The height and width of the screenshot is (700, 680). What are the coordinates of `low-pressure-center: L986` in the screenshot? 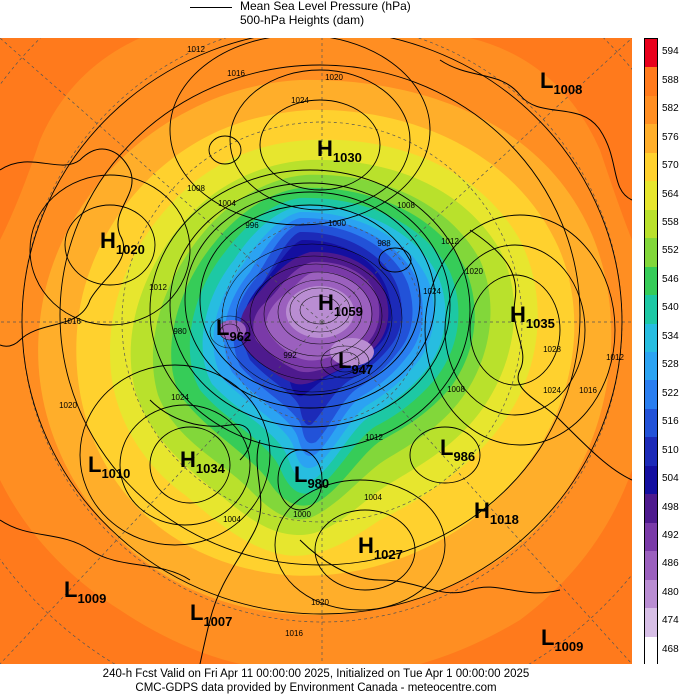 It's located at (457, 449).